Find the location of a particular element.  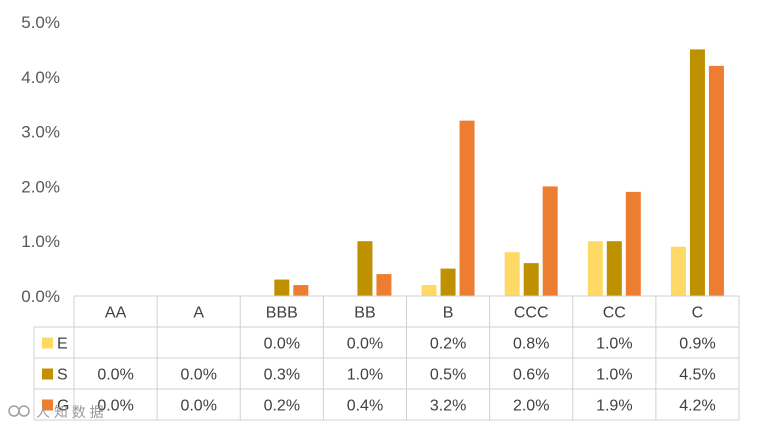

data-label: 1.9% is located at coordinates (614, 406).